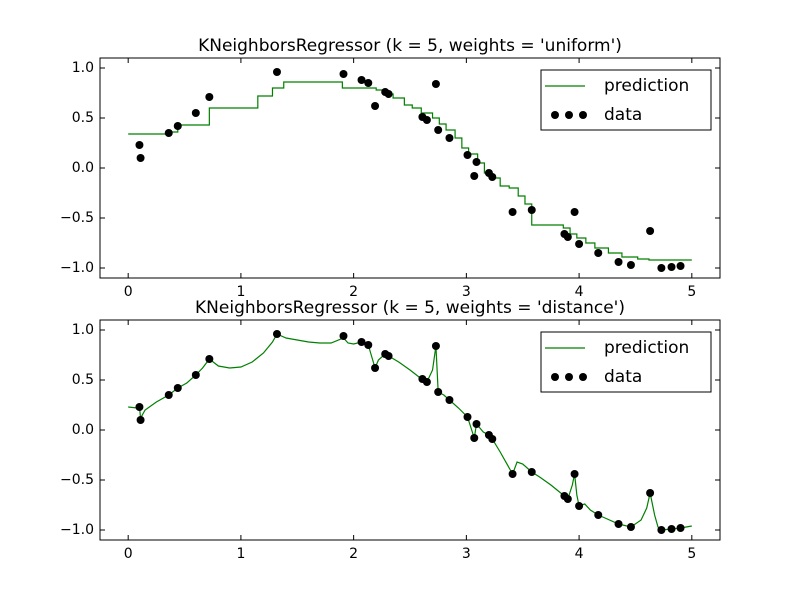 Image resolution: width=800 pixels, height=600 pixels. I want to click on x-tick-label: 4, so click(579, 554).